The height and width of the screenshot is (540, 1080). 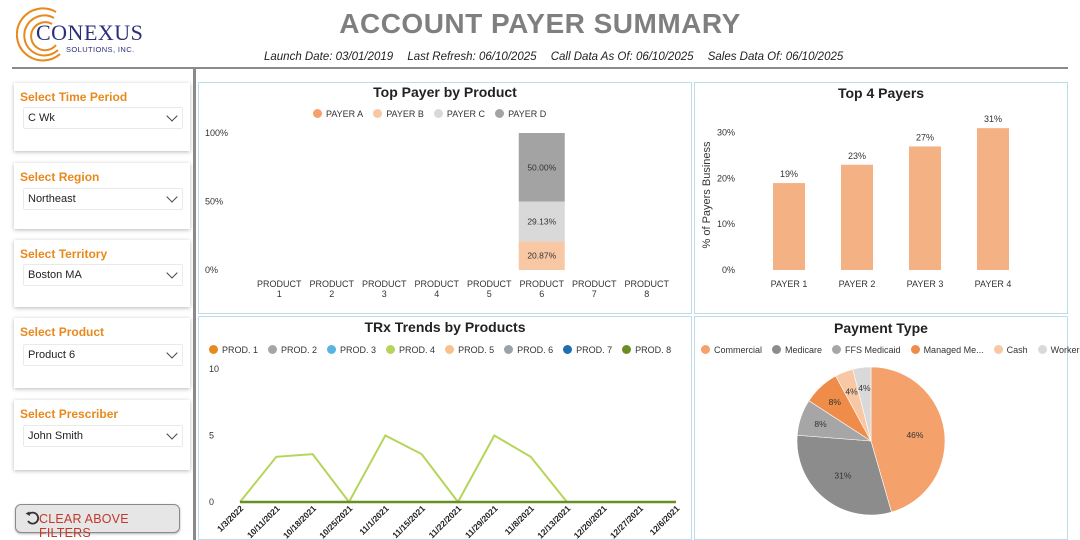 I want to click on legend-item: PAYER A, so click(x=338, y=114).